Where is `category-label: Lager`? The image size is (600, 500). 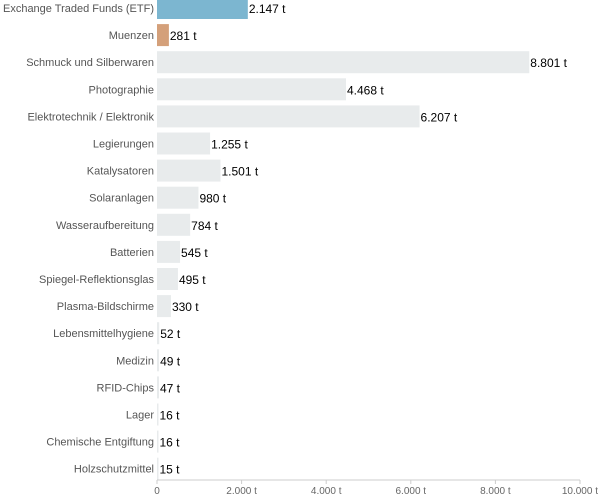
category-label: Lager is located at coordinates (140, 416).